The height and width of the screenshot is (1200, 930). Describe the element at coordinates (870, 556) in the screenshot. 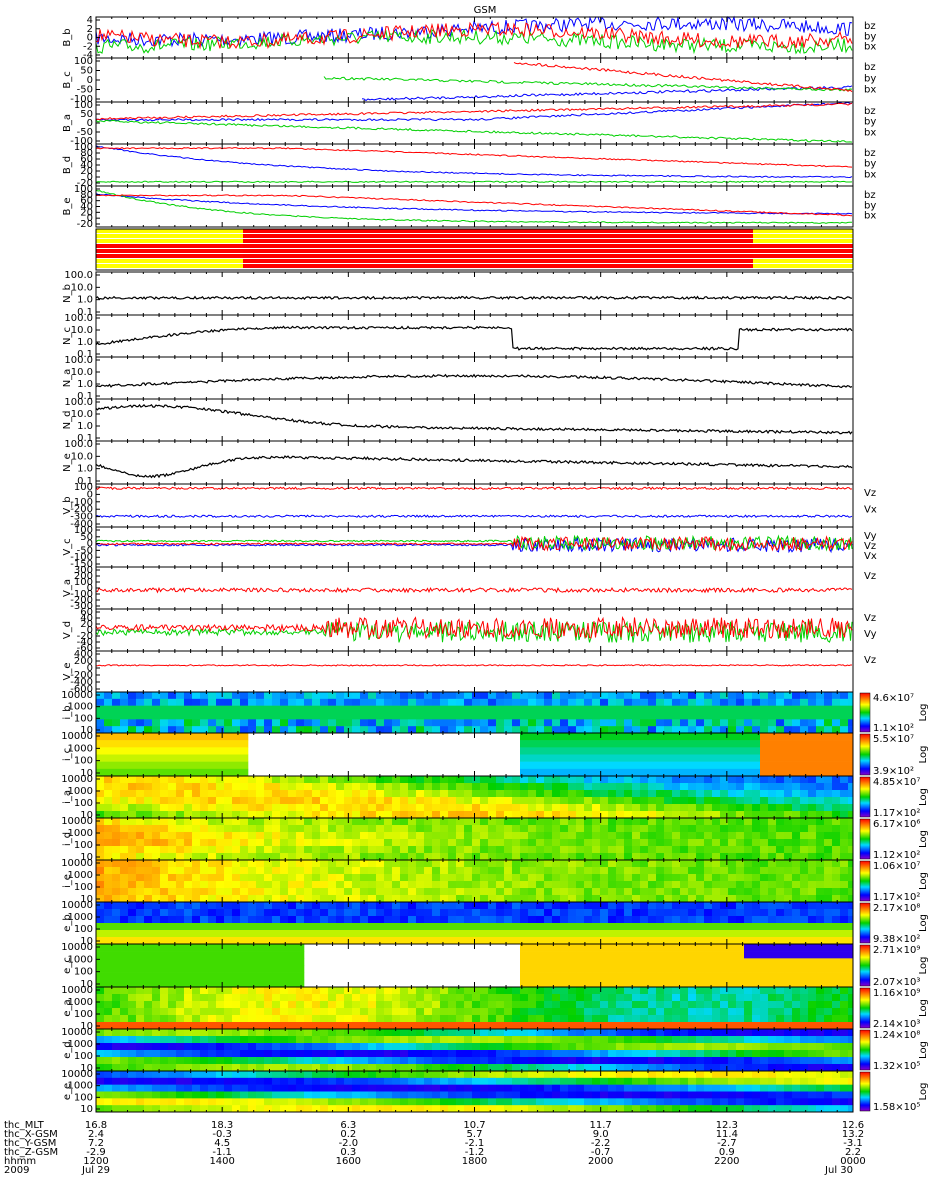

I see `legend-entry: Vx` at that location.